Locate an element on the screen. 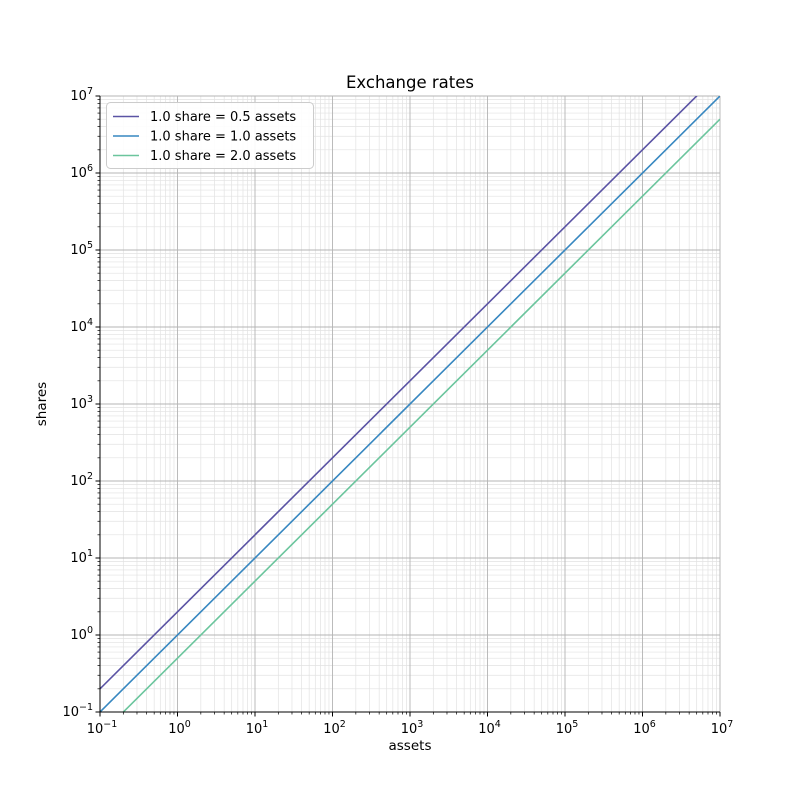  x-tick-label: 10⁶ is located at coordinates (644, 728).